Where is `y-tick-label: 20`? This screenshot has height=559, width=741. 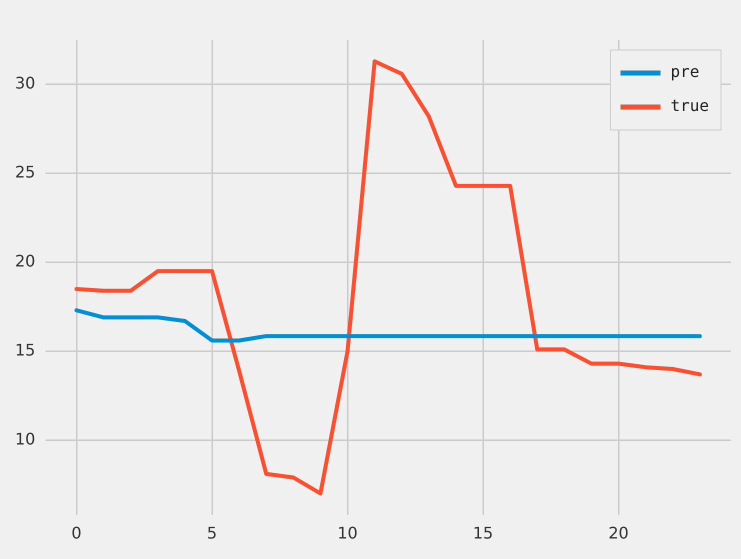
y-tick-label: 20 is located at coordinates (25, 260).